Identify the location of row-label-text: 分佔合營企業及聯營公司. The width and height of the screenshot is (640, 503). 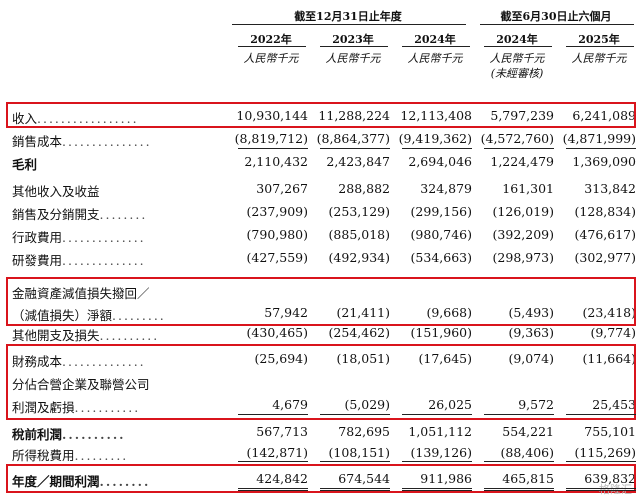
(81, 384).